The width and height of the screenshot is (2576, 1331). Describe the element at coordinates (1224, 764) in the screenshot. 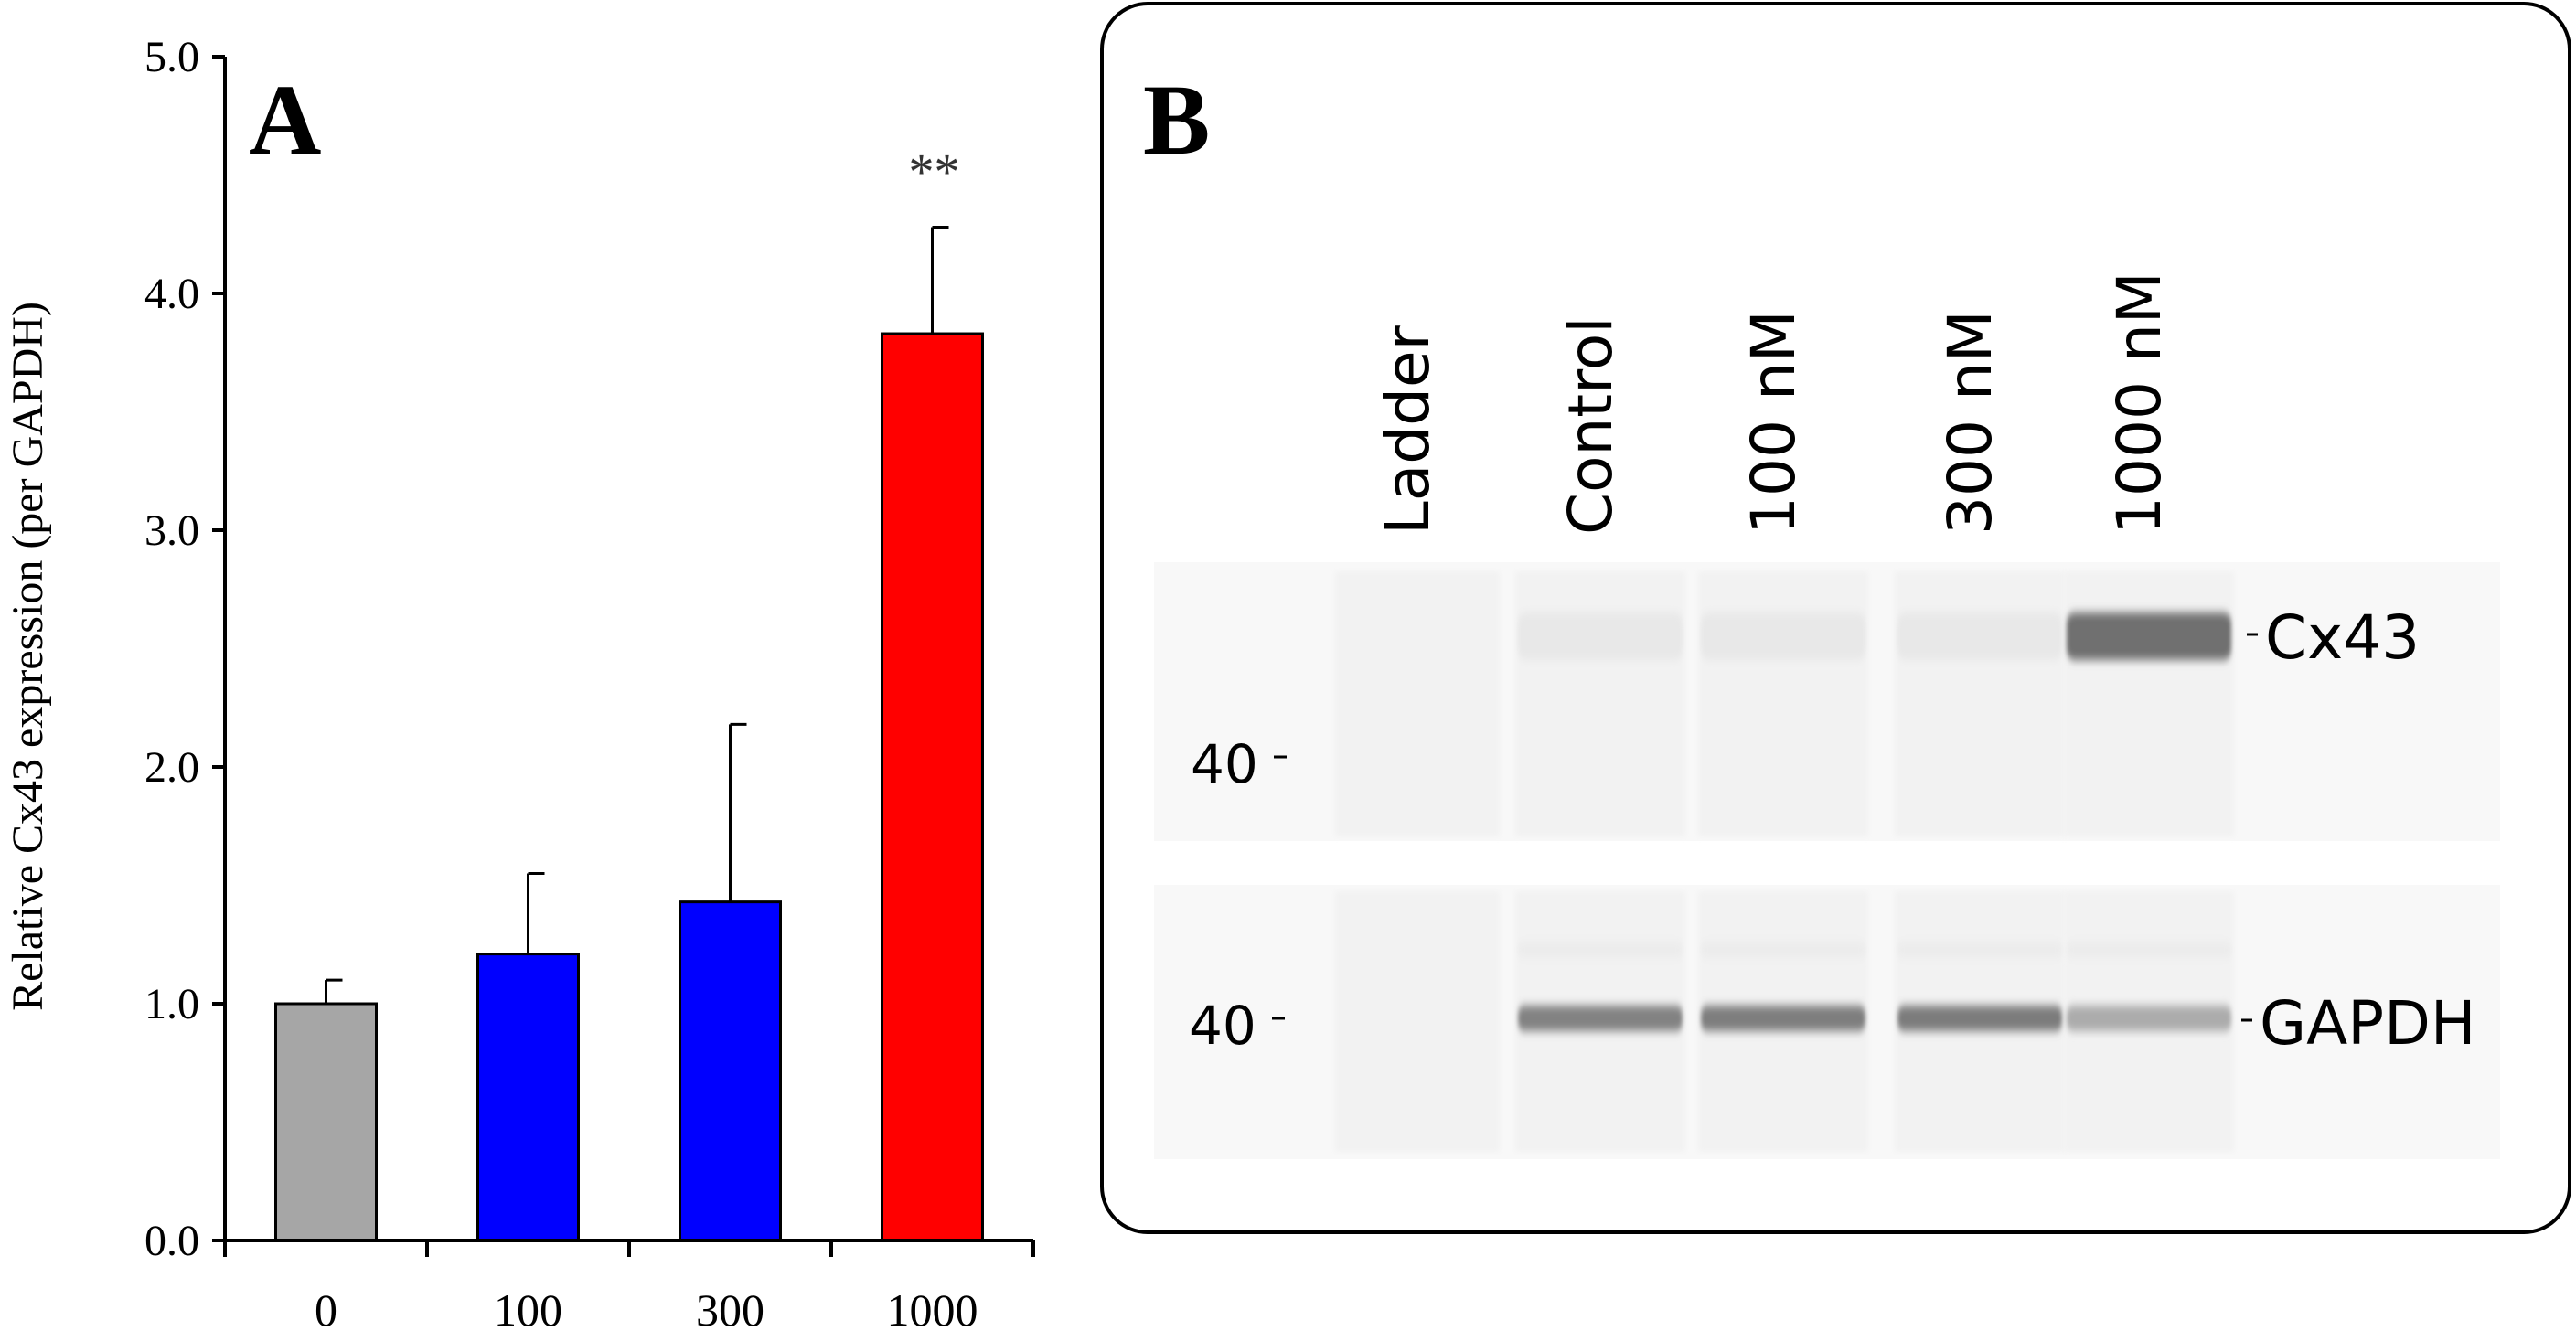

I see `marker-label-top: 40` at that location.